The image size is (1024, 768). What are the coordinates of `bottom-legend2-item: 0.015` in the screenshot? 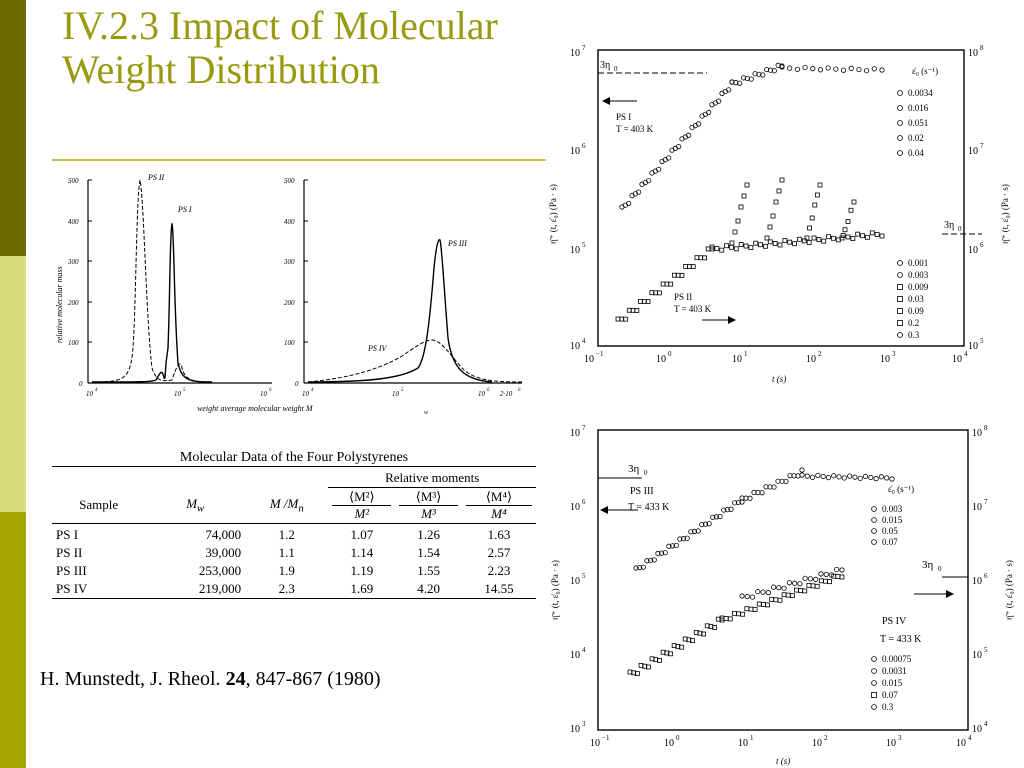 It's located at (892, 683).